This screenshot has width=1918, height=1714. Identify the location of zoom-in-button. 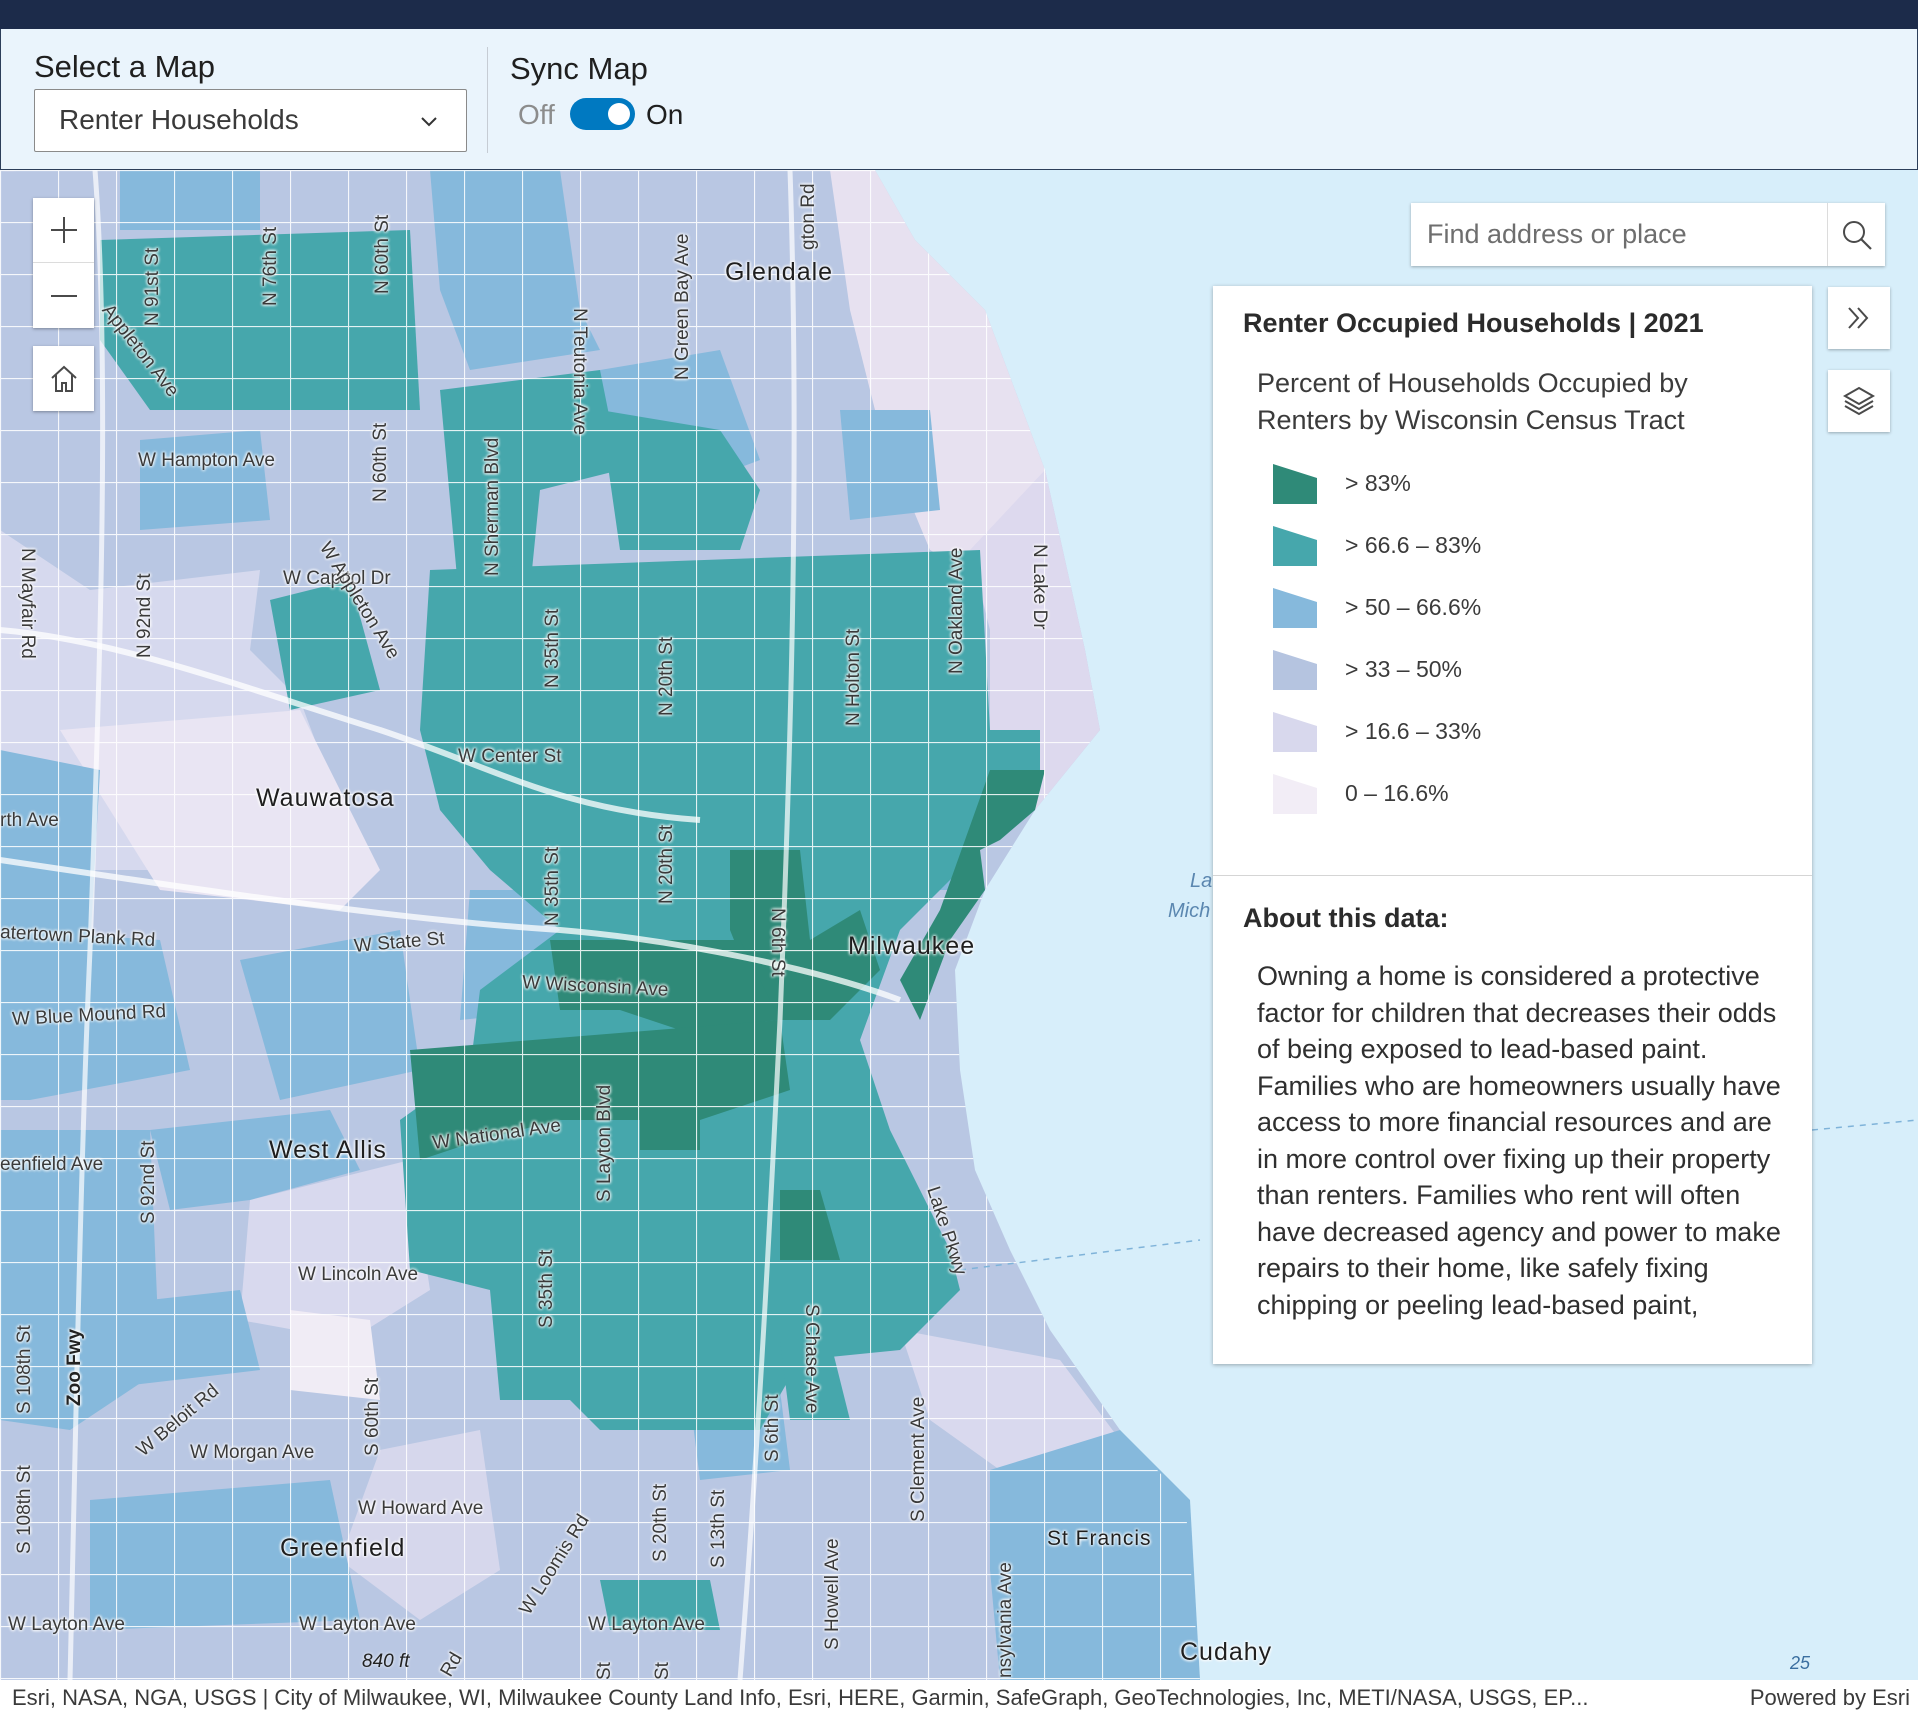
(63, 230).